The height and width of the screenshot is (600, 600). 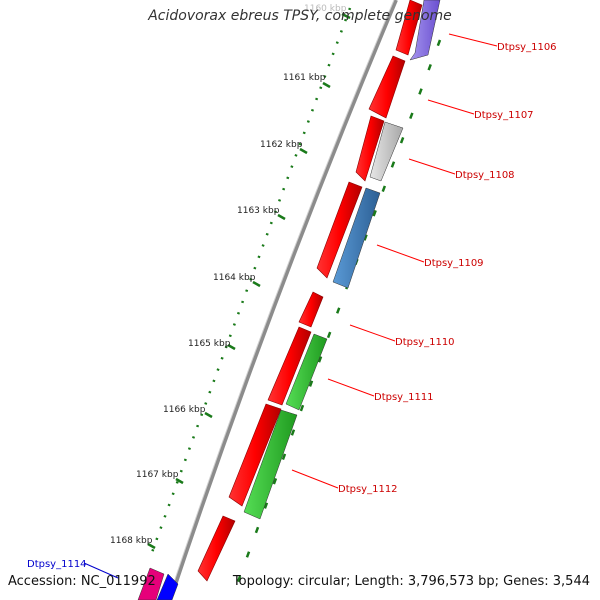 What do you see at coordinates (368, 489) in the screenshot?
I see `gene-label-1112: Dtpsy_1112` at bounding box center [368, 489].